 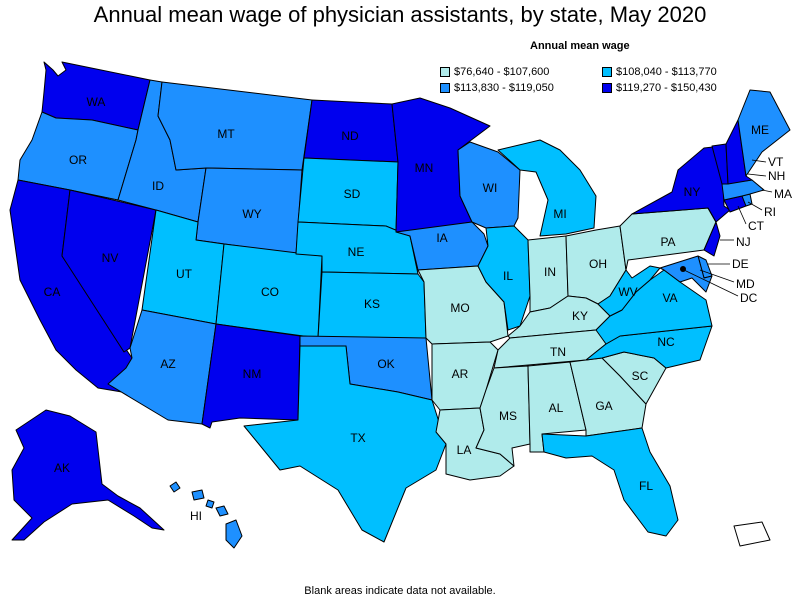 What do you see at coordinates (184, 274) in the screenshot?
I see `state-label: UT` at bounding box center [184, 274].